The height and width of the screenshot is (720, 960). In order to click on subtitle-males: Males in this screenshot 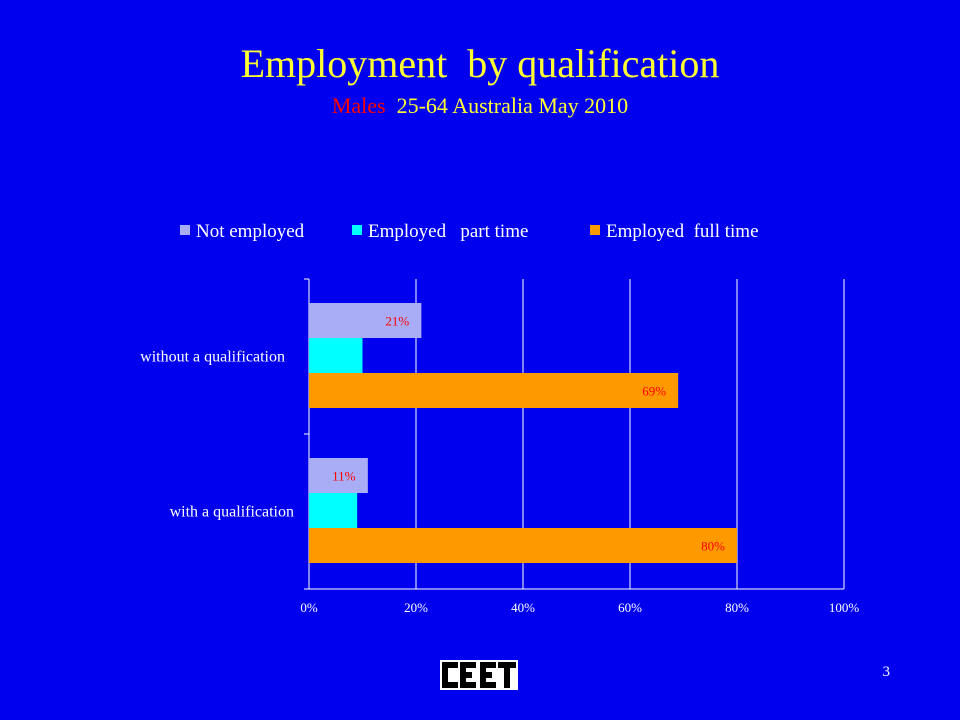, I will do `click(361, 105)`.